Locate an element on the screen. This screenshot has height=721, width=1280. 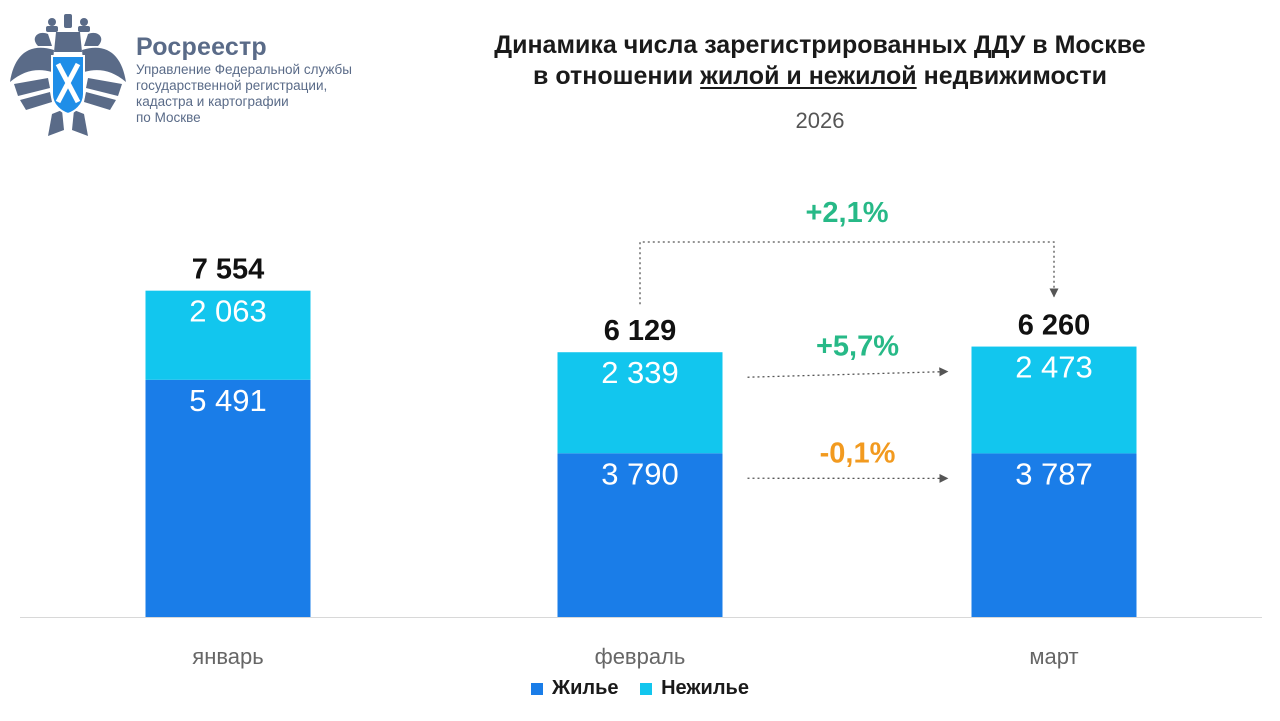
category-label-1: январь is located at coordinates (227, 656).